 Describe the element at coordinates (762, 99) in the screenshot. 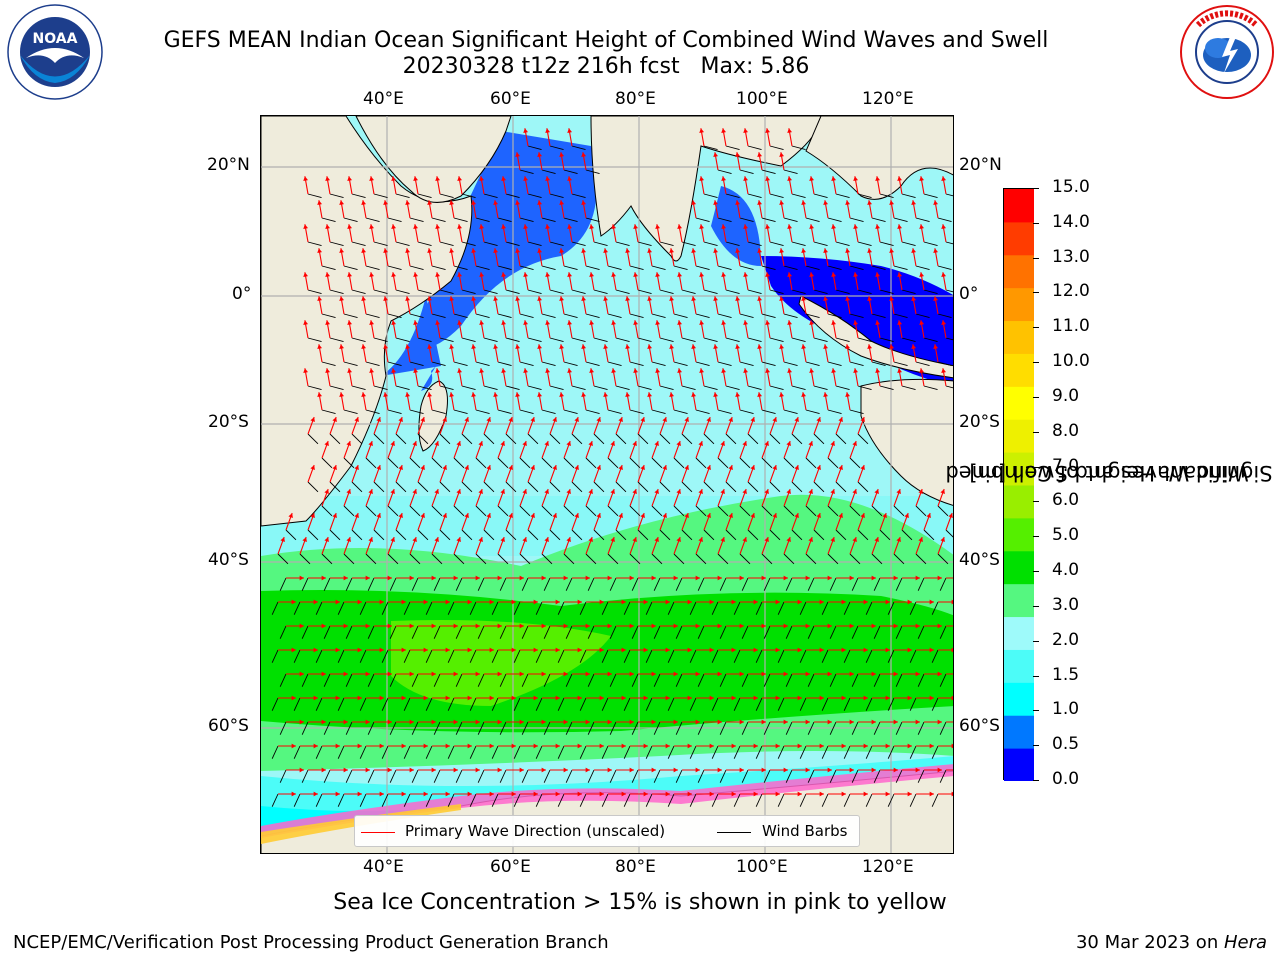

I see `lon-tick-top-100e: 100°E` at that location.